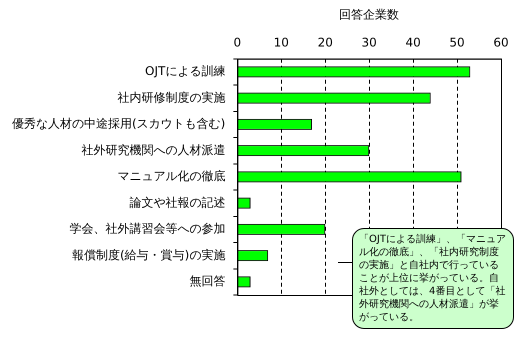 The height and width of the screenshot is (338, 517). Describe the element at coordinates (119, 123) in the screenshot. I see `y-tick-label: 優秀な人材の中途採用(スカウトも含む)` at that location.